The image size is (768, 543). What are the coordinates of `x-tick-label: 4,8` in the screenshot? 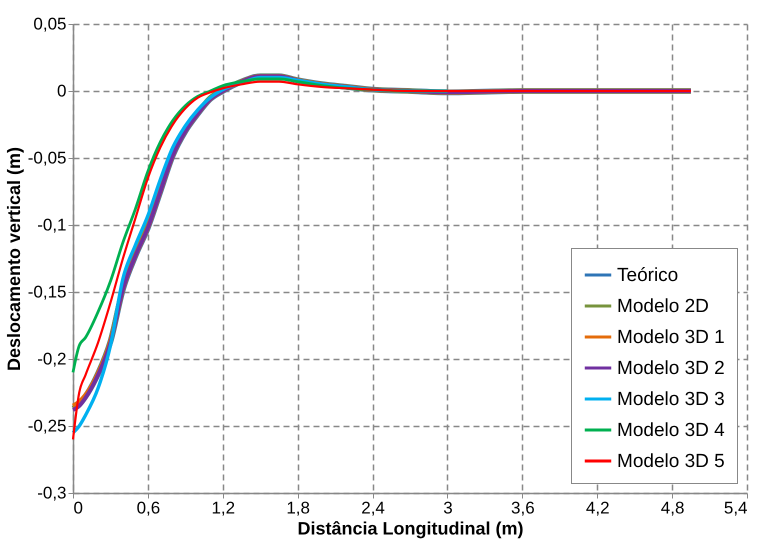 It's located at (672, 508).